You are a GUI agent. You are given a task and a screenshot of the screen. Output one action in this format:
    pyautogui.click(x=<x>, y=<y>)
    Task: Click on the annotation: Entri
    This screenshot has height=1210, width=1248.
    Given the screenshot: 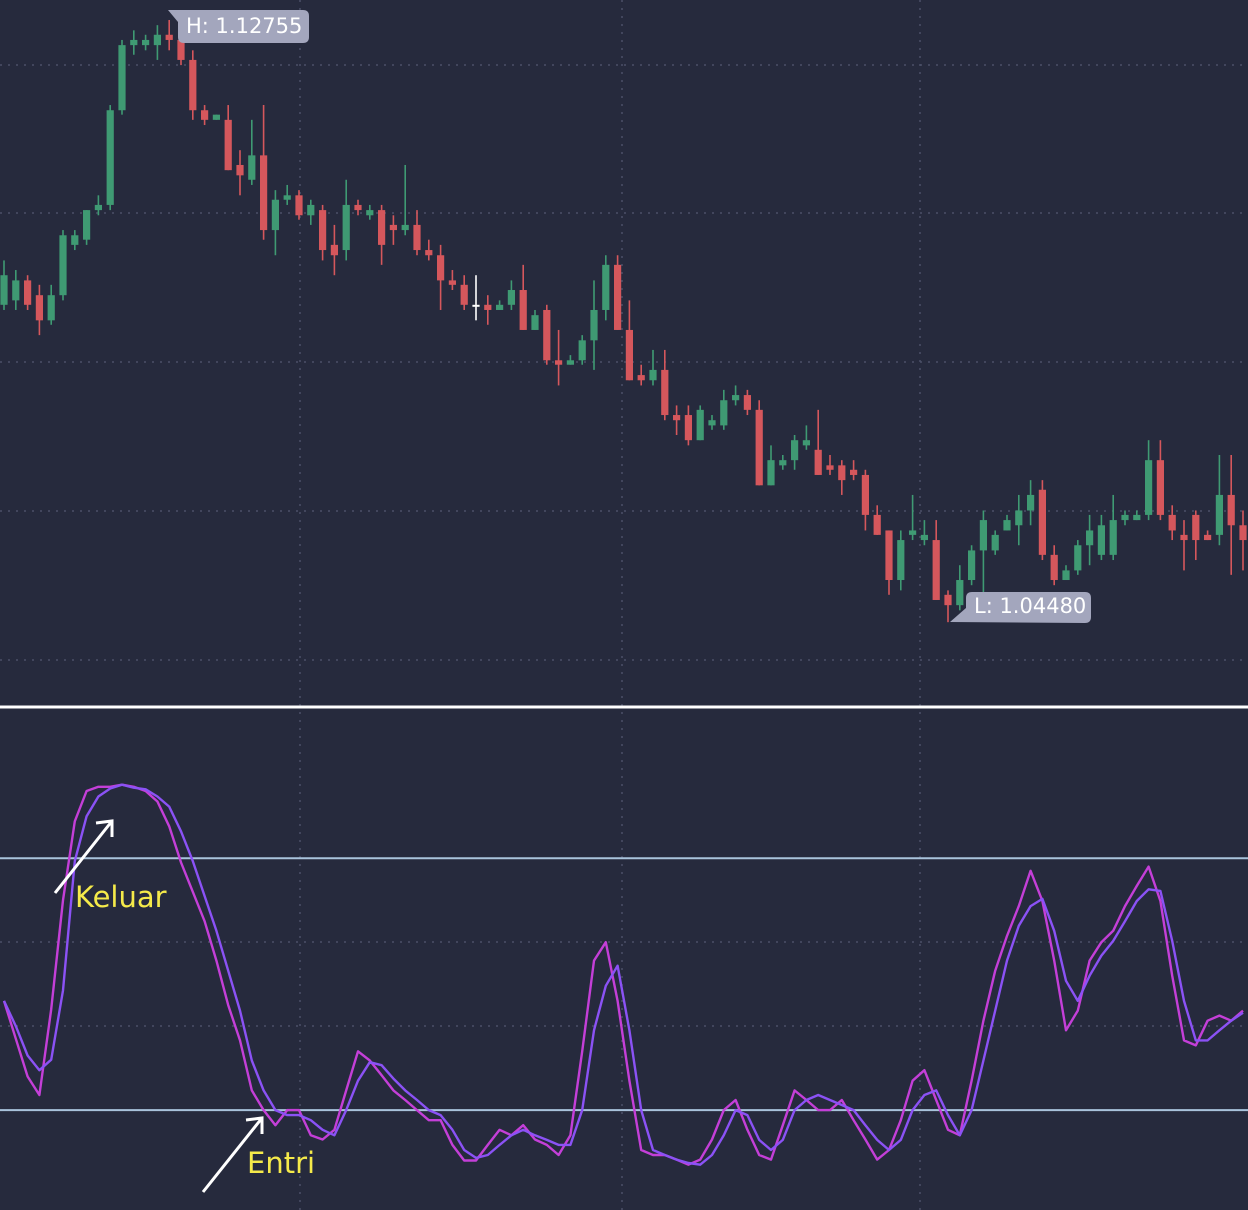 What is the action you would take?
    pyautogui.click(x=281, y=1163)
    